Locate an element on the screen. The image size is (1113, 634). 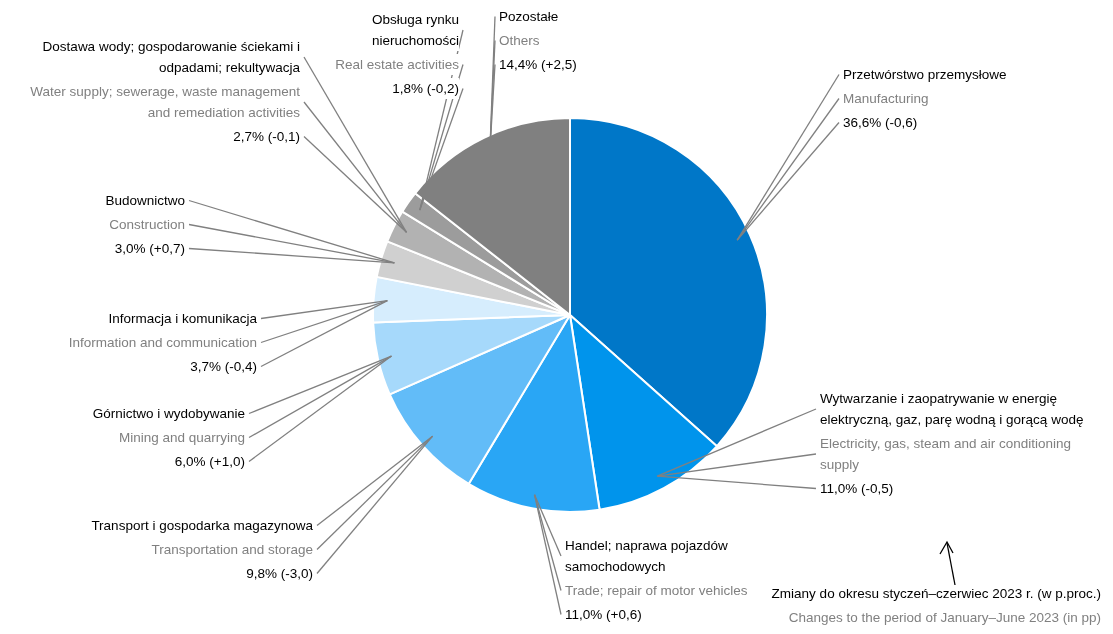
text: Construction is located at coordinates (147, 224).